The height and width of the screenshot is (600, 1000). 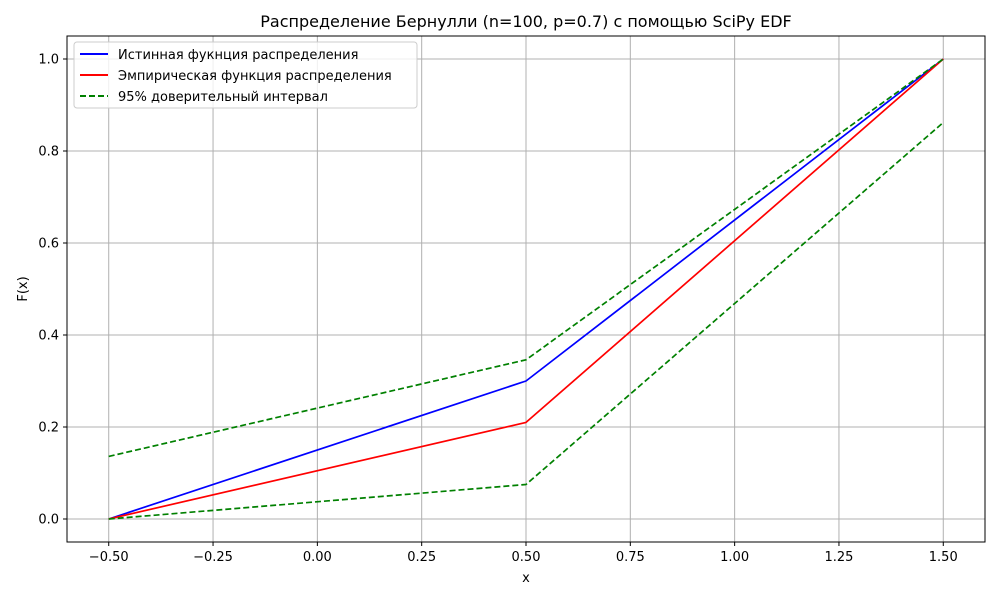 What do you see at coordinates (48, 244) in the screenshot?
I see `y-tick-label: 0.6` at bounding box center [48, 244].